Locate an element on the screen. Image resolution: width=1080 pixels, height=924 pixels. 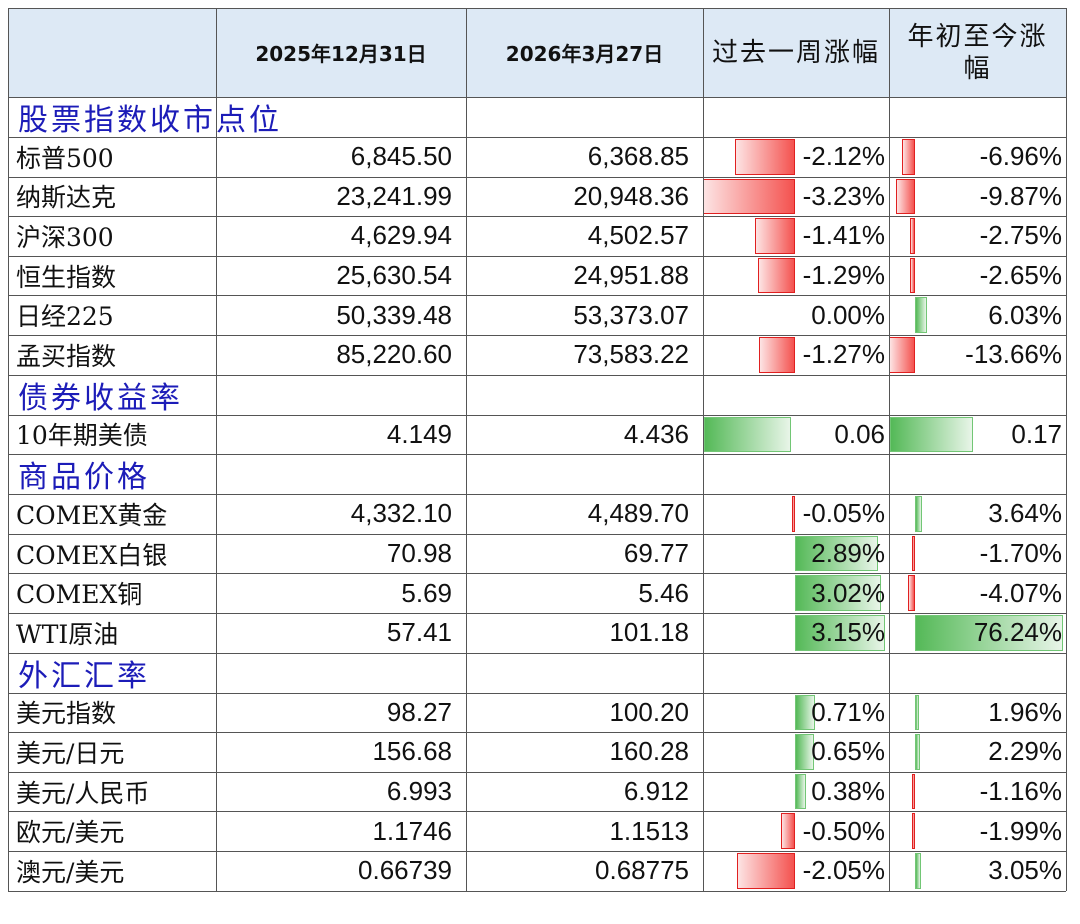
value-2025-12-31: 70.98 is located at coordinates (419, 553).